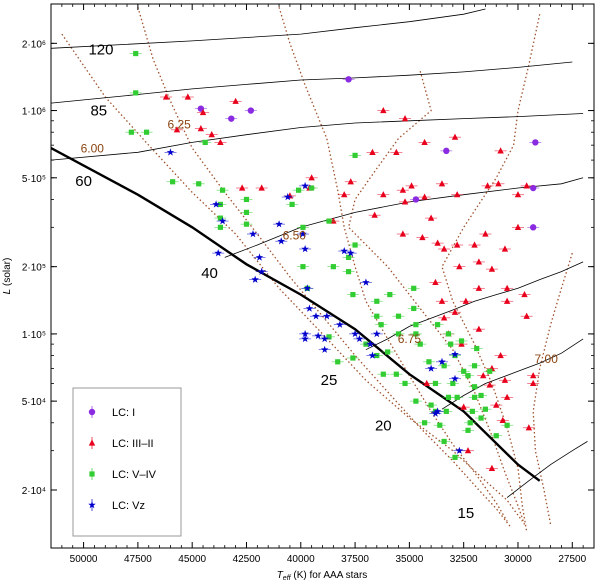  Describe the element at coordinates (7, 292) in the screenshot. I see `y-axis-title-main: L` at that location.